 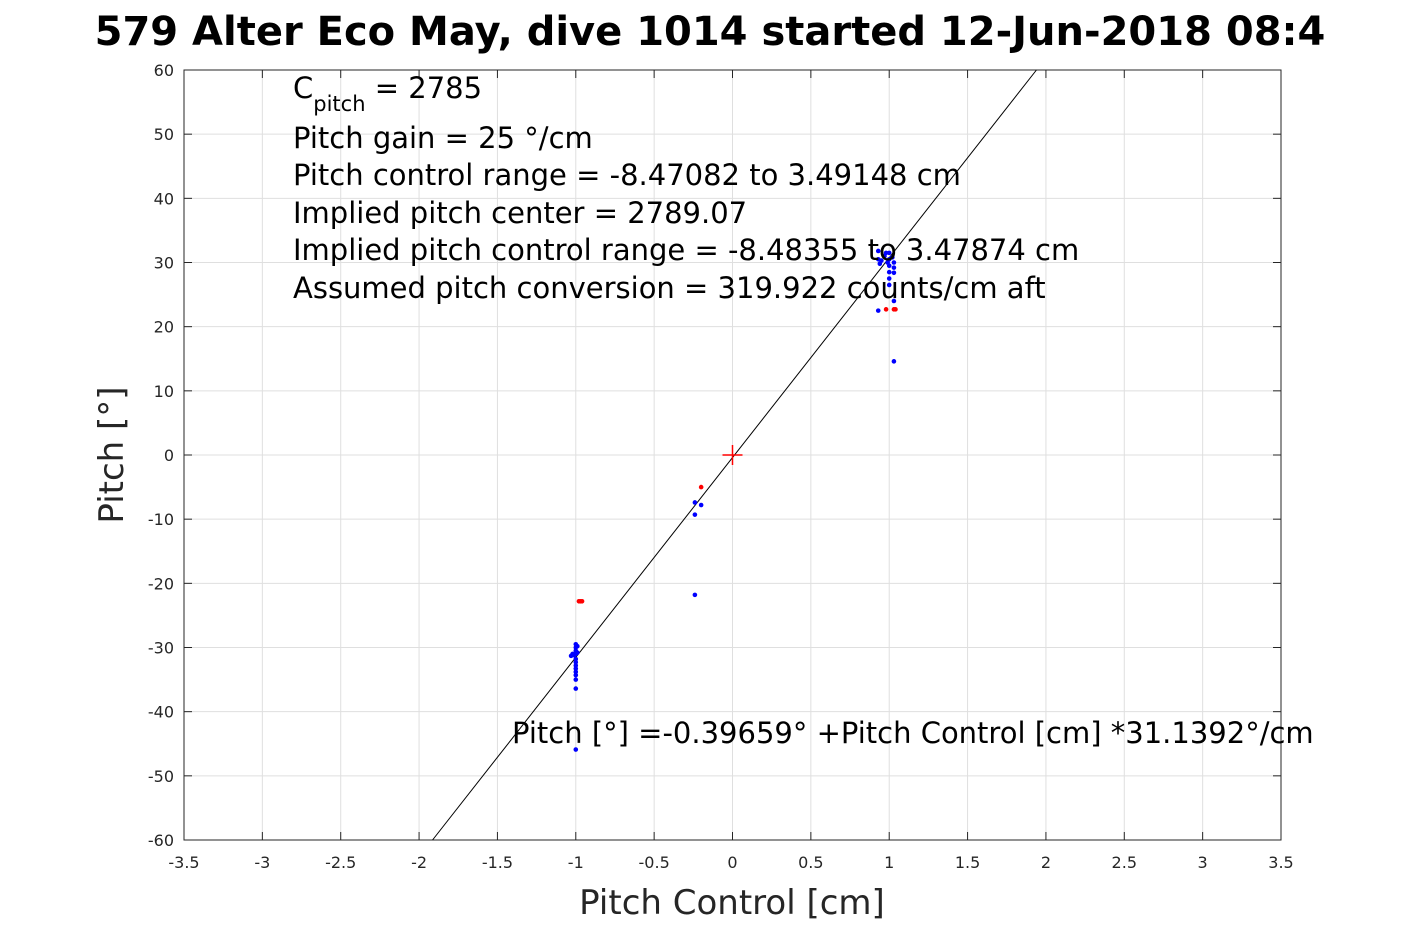 I want to click on y-tick-label: -50, so click(x=161, y=776).